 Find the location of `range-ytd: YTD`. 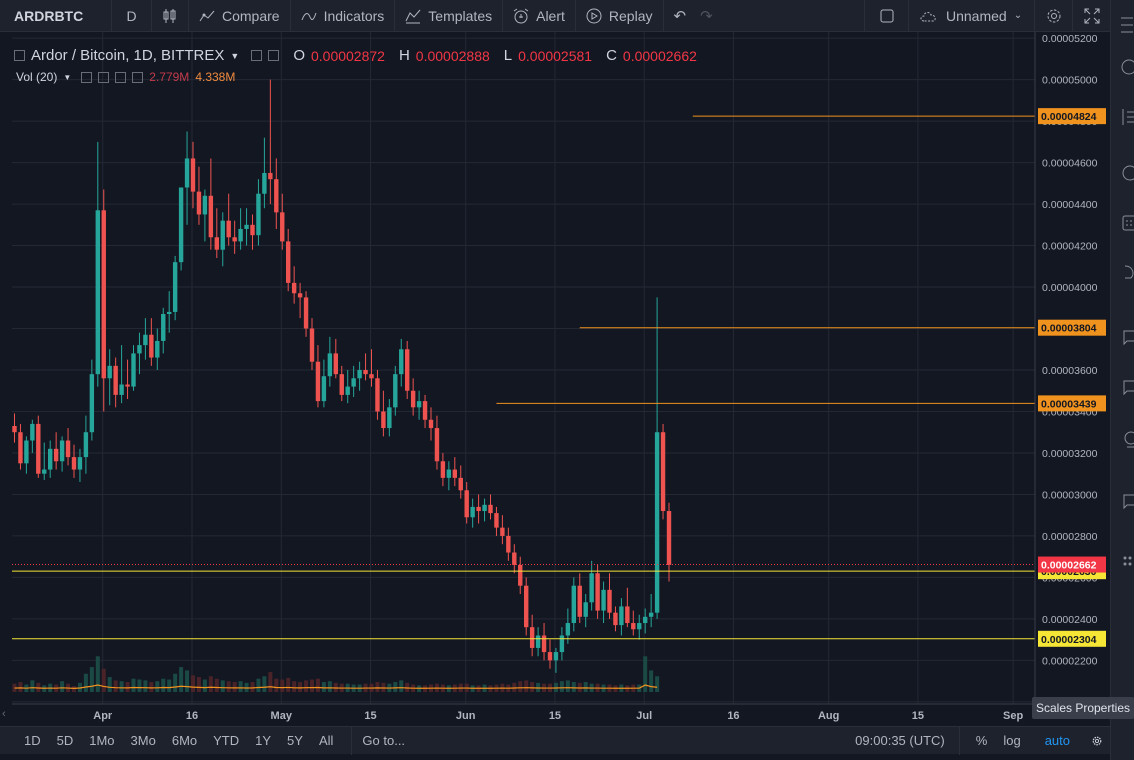

range-ytd: YTD is located at coordinates (226, 740).